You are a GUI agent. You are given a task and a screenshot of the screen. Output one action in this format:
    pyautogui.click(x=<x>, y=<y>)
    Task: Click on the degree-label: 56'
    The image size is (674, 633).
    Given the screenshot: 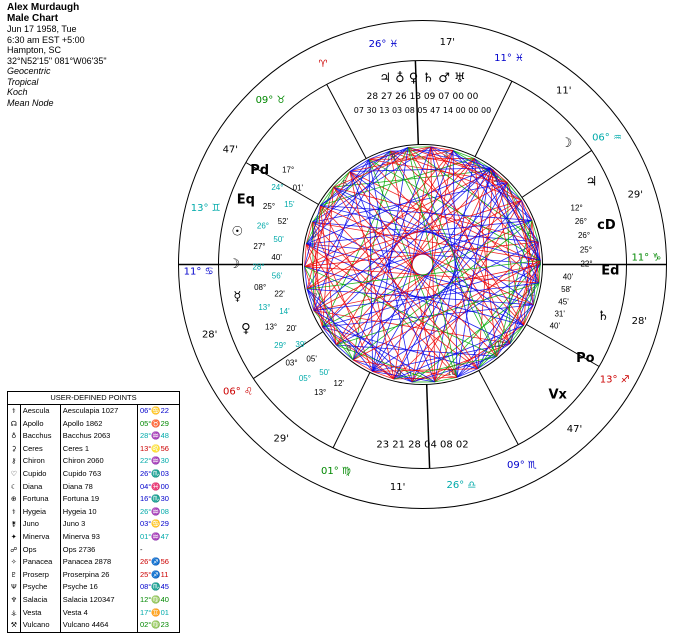 What is the action you would take?
    pyautogui.click(x=277, y=275)
    